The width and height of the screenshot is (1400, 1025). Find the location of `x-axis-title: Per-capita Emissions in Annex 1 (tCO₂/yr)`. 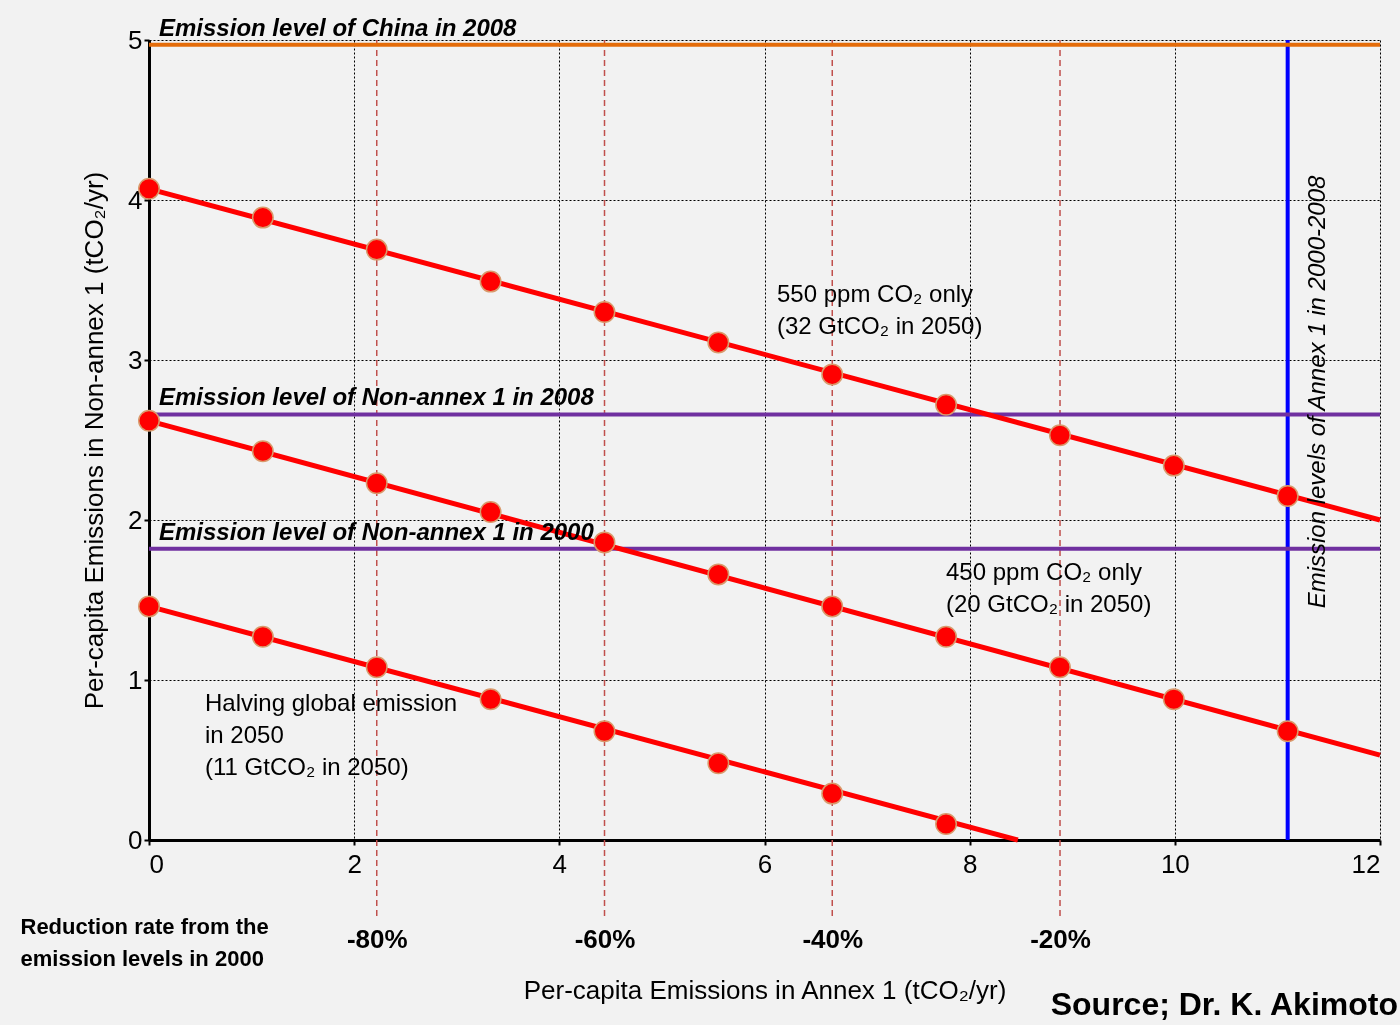

x-axis-title: Per-capita Emissions in Annex 1 (tCO₂/yr) is located at coordinates (765, 989).